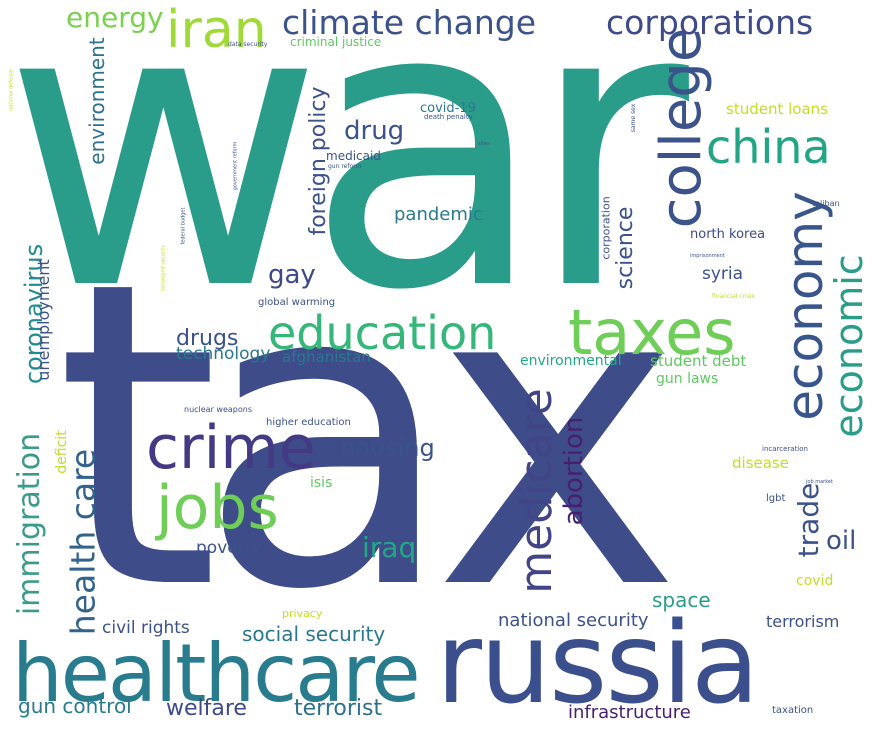  Describe the element at coordinates (815, 581) in the screenshot. I see `word-covid: covid` at that location.